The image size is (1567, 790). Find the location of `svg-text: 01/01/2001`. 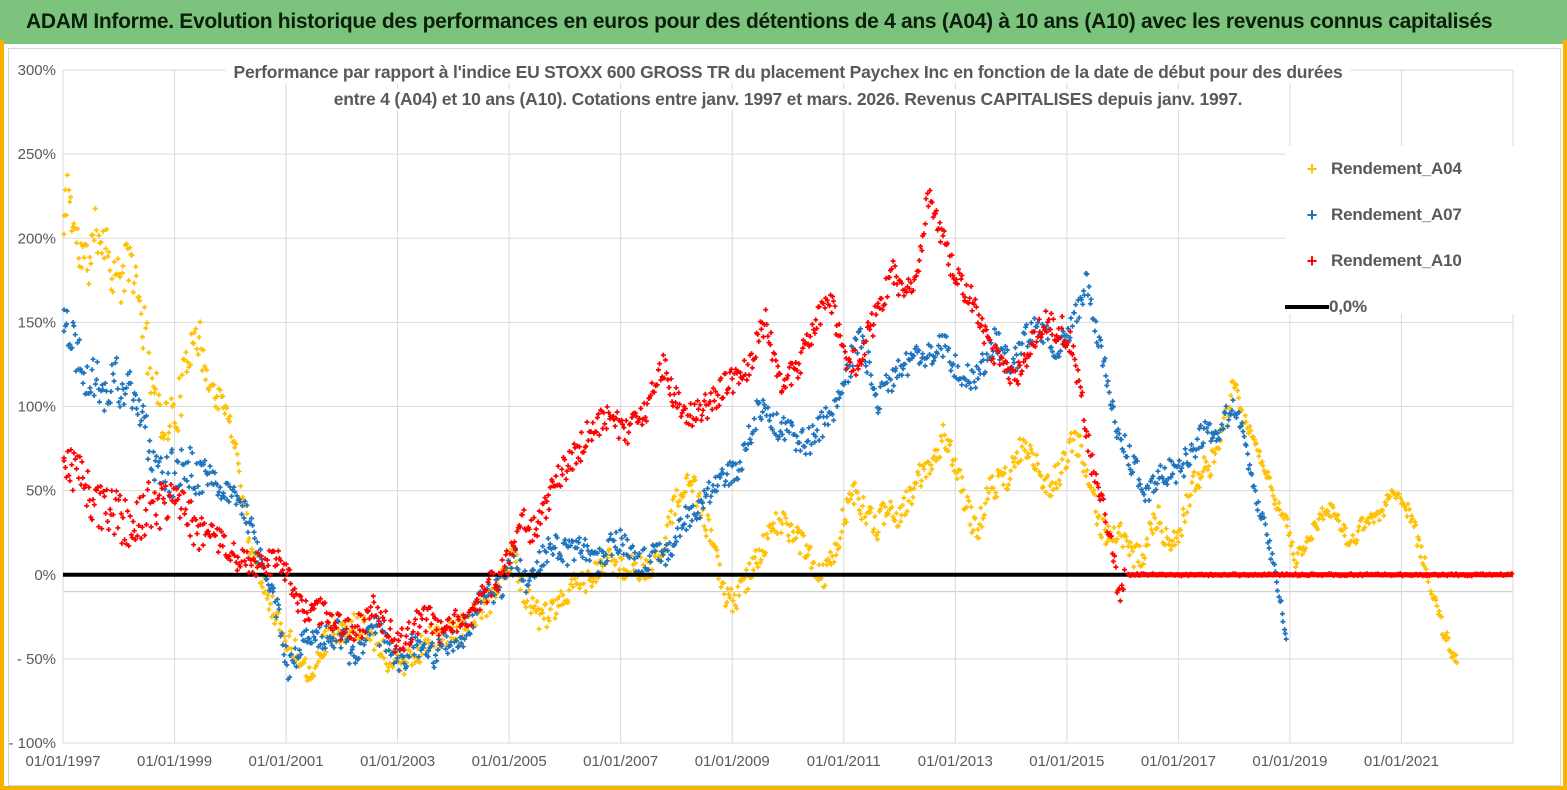

svg-text: 01/01/2001 is located at coordinates (286, 761).